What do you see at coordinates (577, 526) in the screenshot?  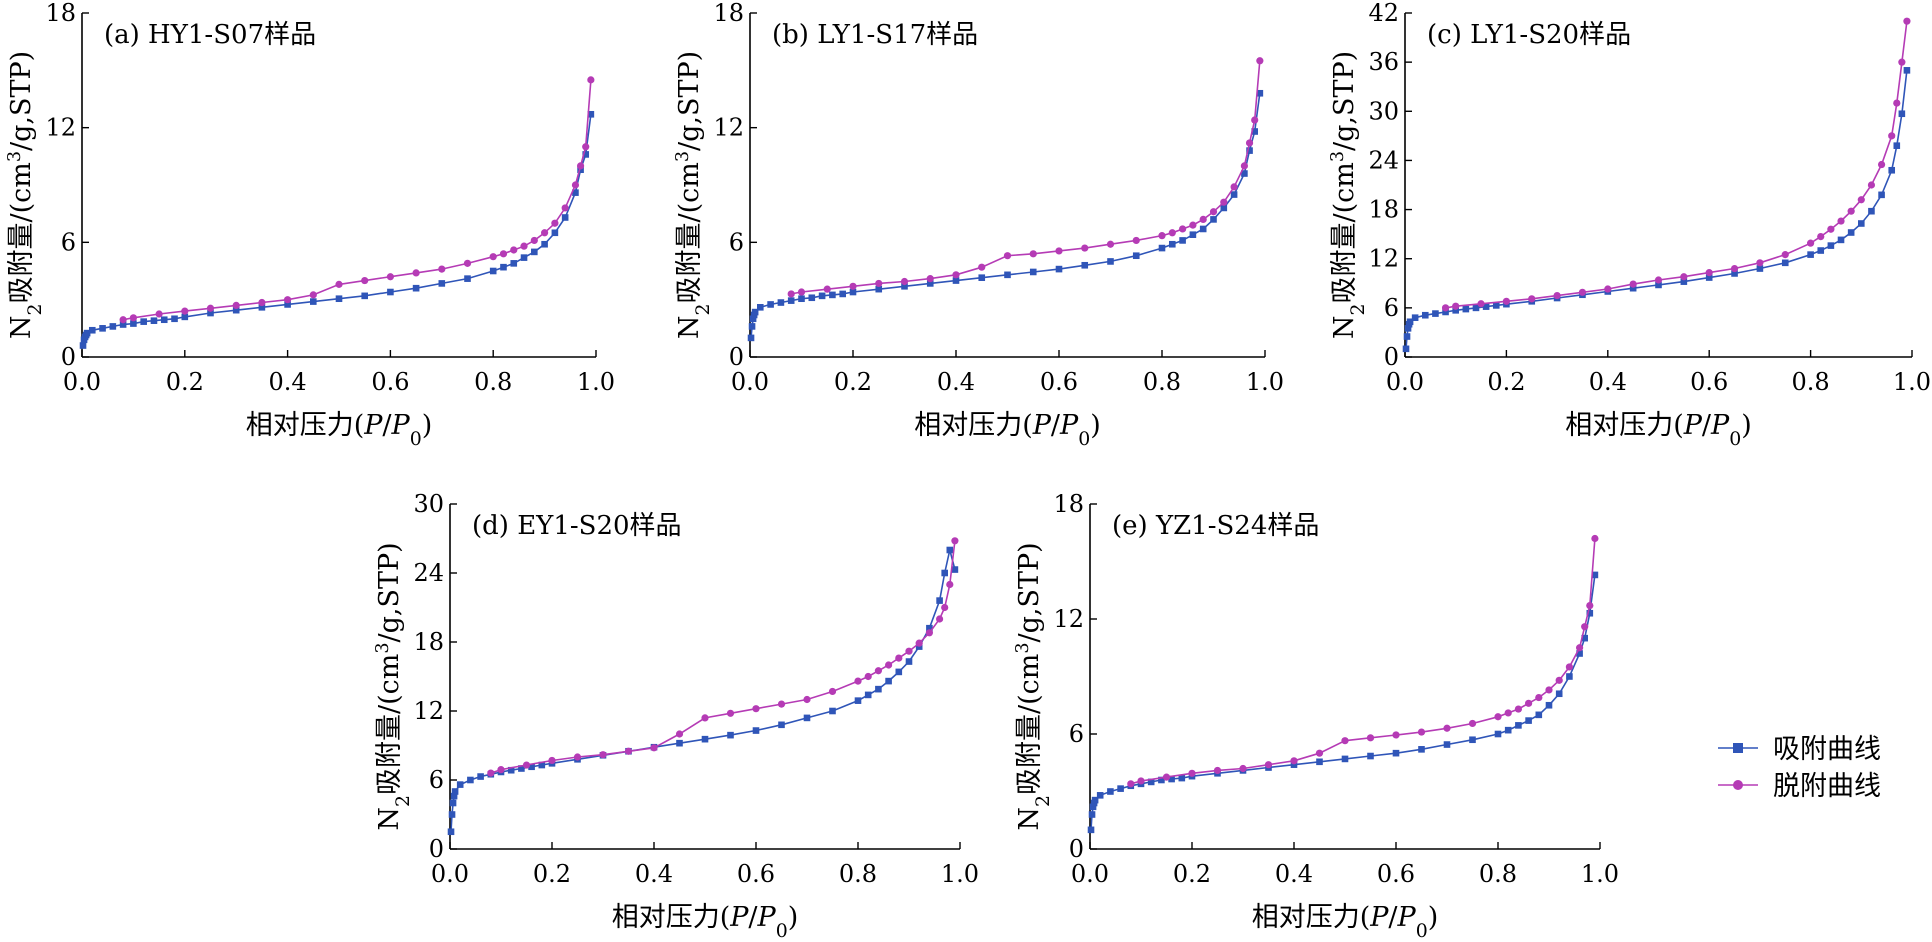 I see `panel-title: (d) EY1-S20样品` at bounding box center [577, 526].